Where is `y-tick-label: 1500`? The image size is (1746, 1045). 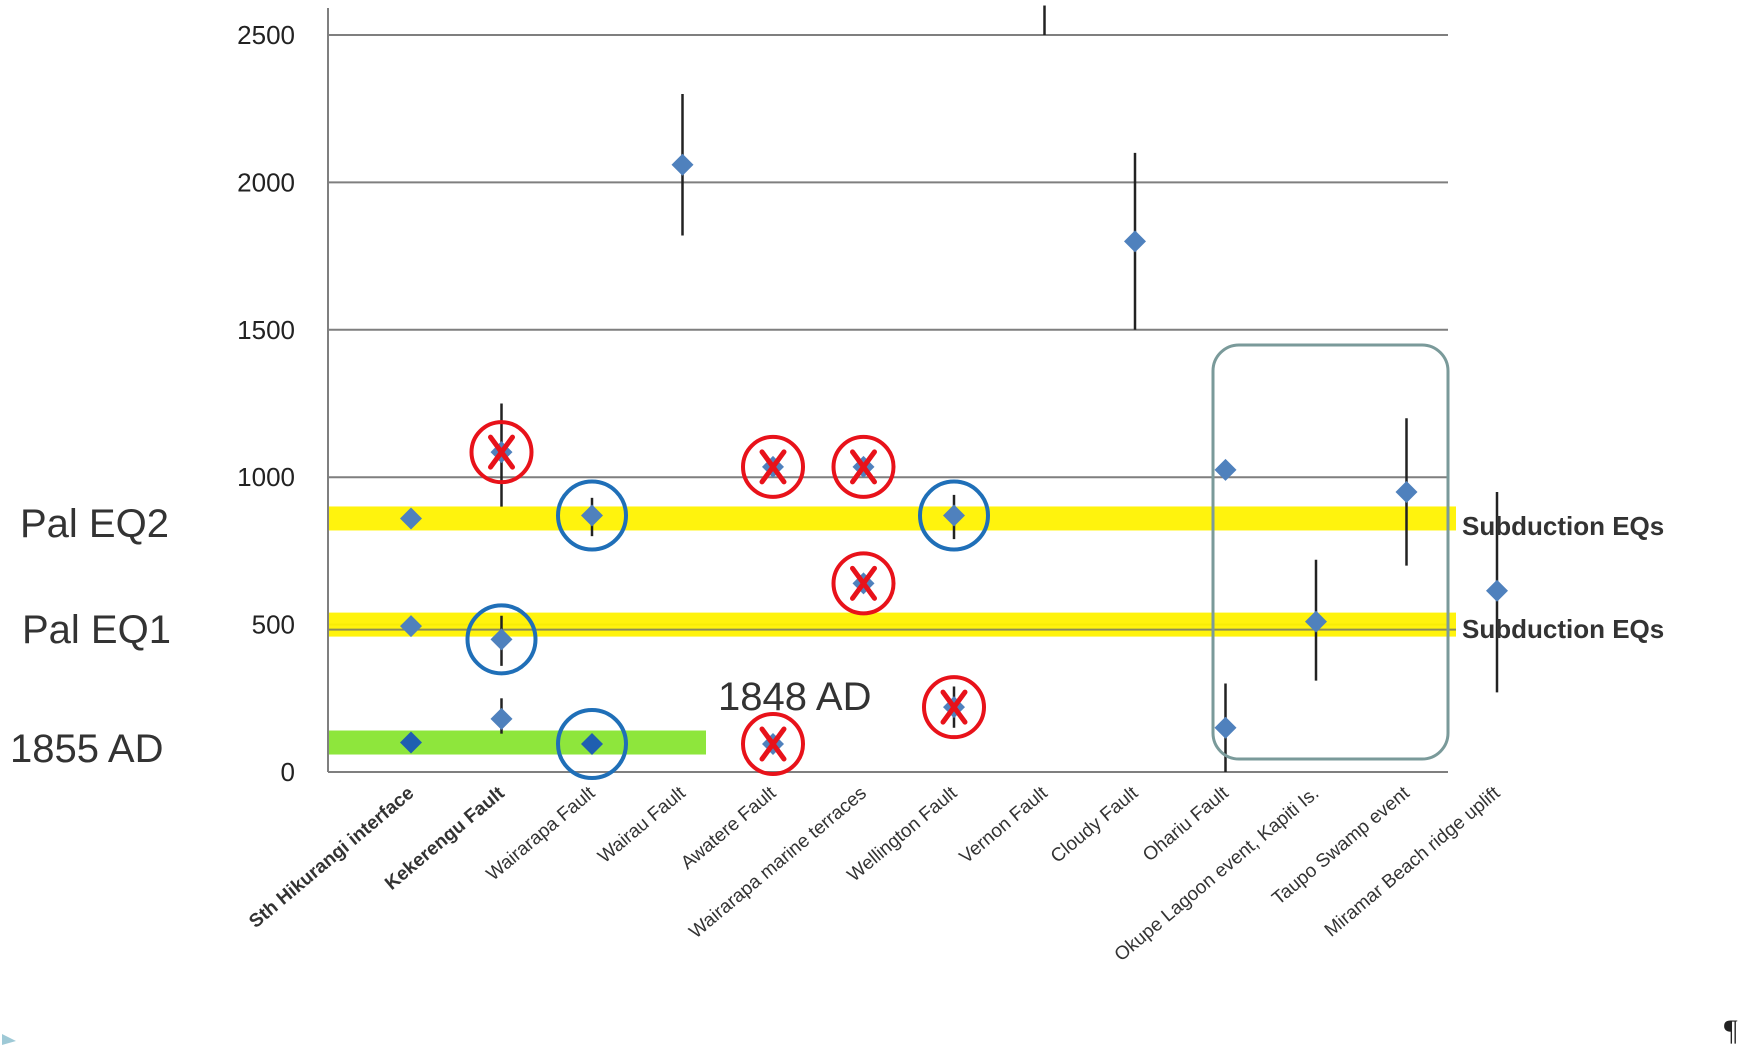
y-tick-label: 1500 is located at coordinates (266, 330).